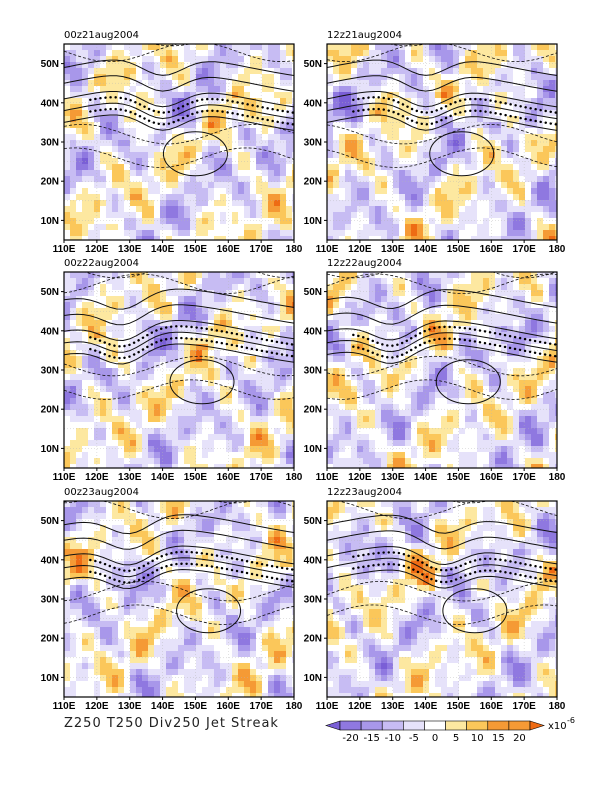  I want to click on colorbar-label: -20, so click(350, 738).